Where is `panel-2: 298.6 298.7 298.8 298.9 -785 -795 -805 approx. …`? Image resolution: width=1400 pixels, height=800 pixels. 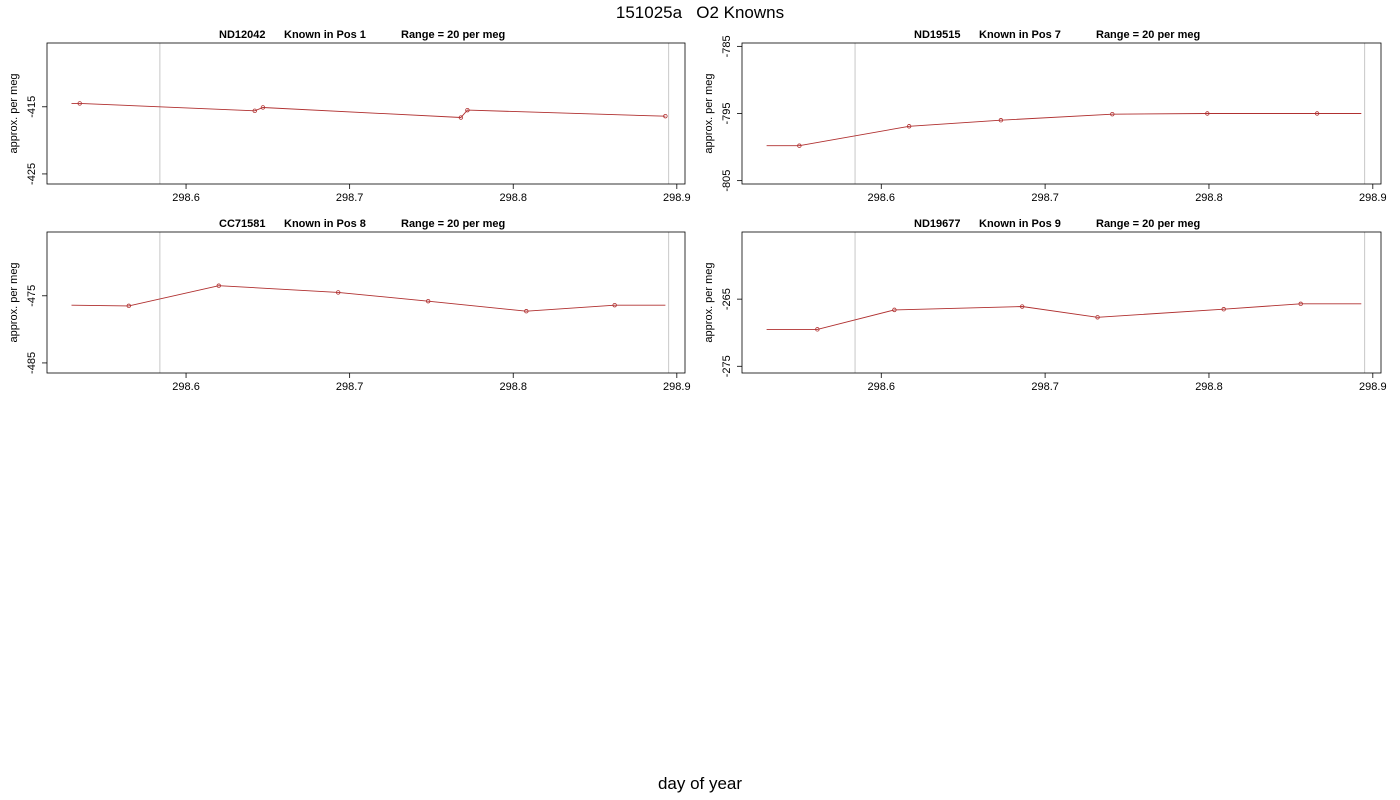
panel-2: 298.6 298.7 298.8 298.9 -785 -795 -805 approx. … is located at coordinates (1045, 116).